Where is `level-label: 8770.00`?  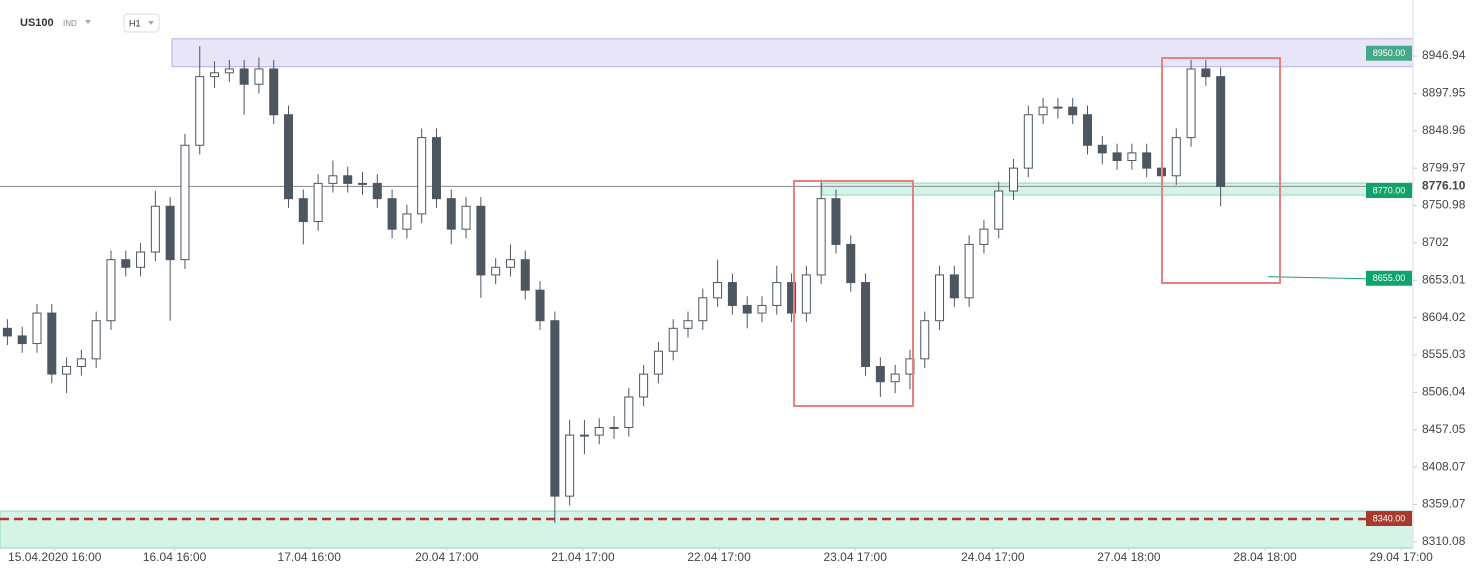 level-label: 8770.00 is located at coordinates (1389, 190).